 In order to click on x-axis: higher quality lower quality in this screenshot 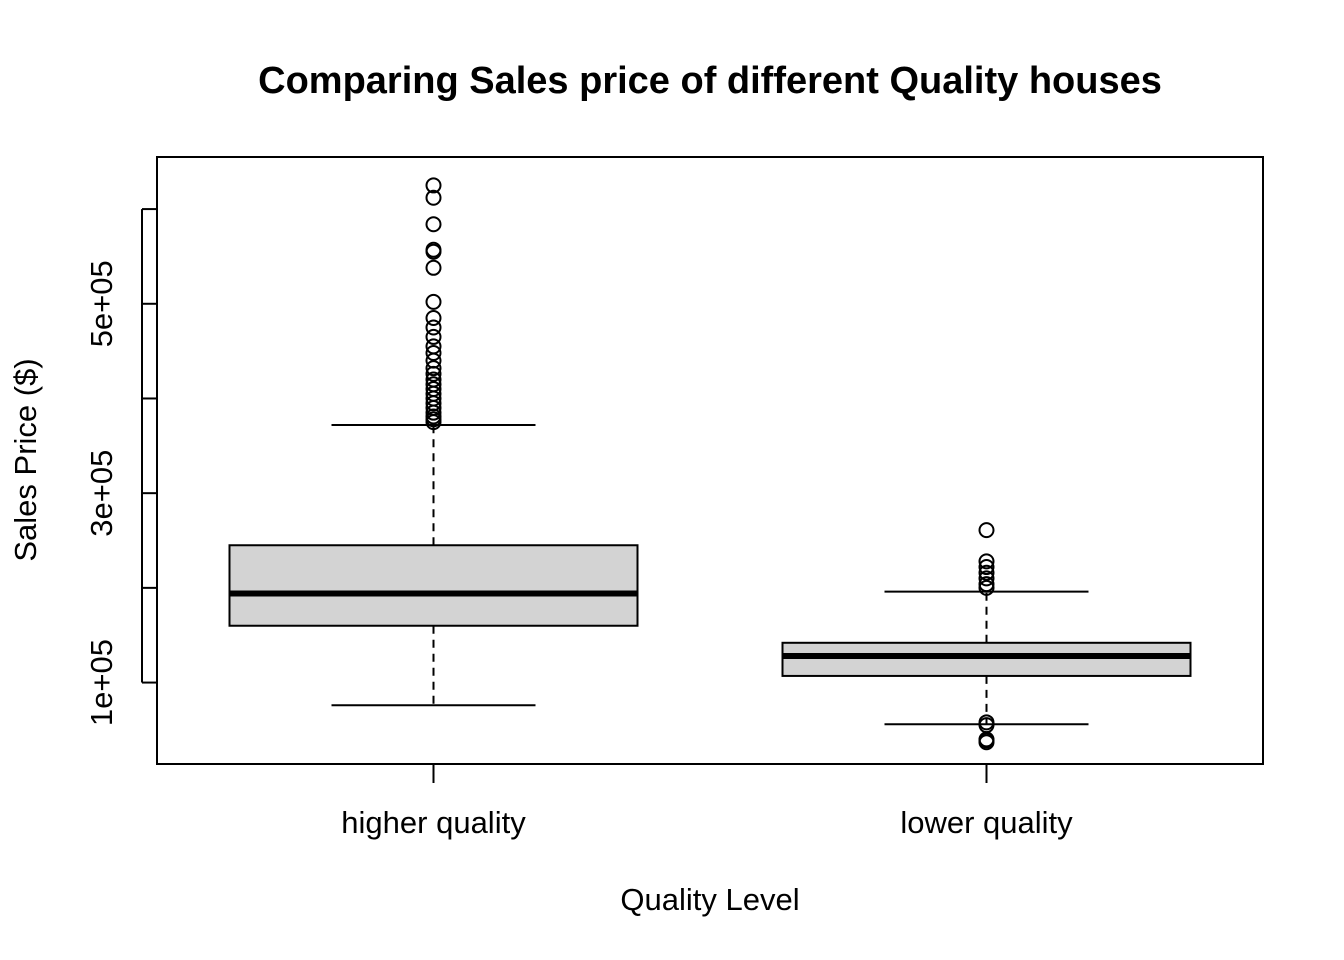, I will do `click(707, 802)`.